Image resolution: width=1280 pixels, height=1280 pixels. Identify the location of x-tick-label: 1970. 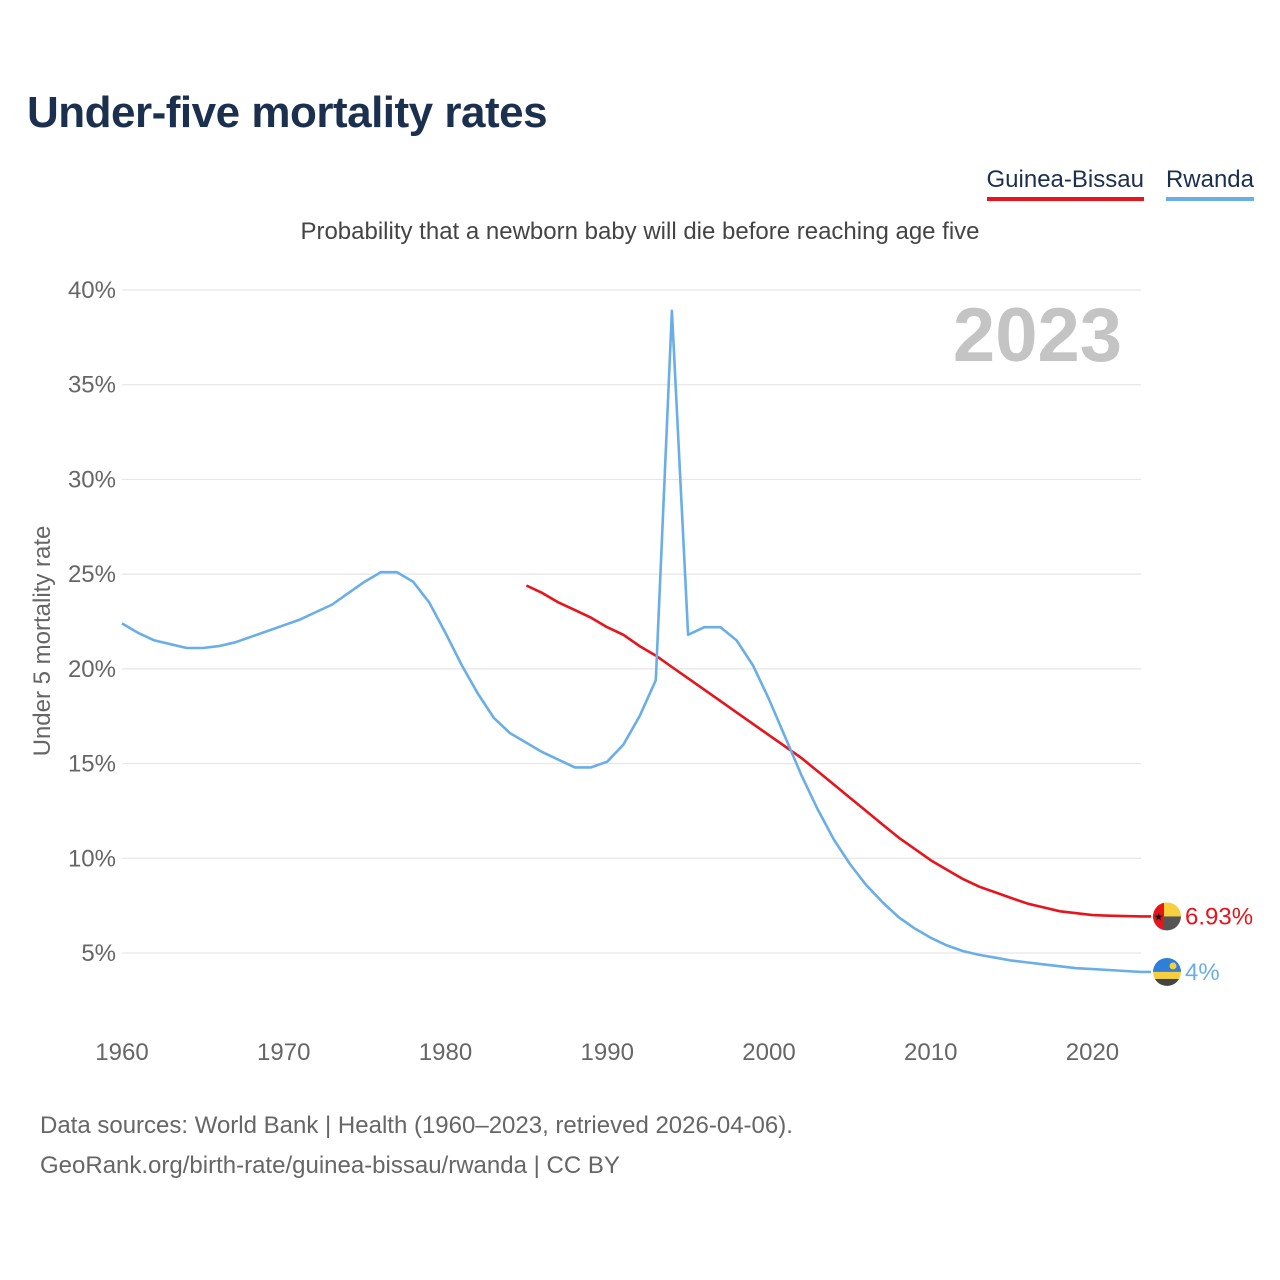
(283, 1052).